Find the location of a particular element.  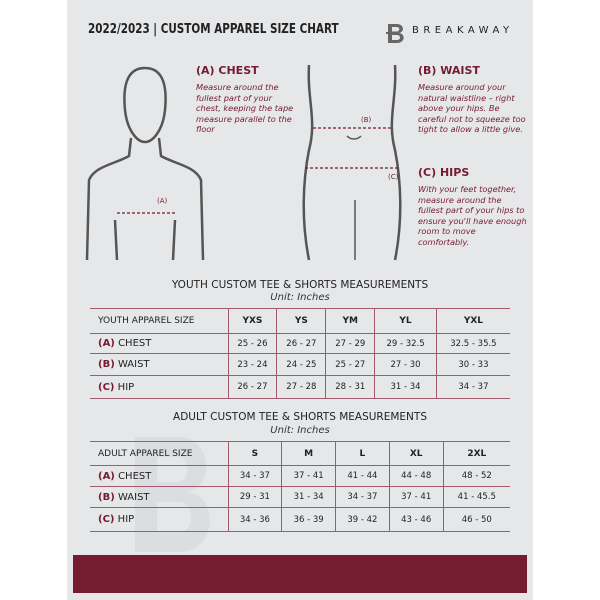

cell: 24 - 25 is located at coordinates (301, 364).